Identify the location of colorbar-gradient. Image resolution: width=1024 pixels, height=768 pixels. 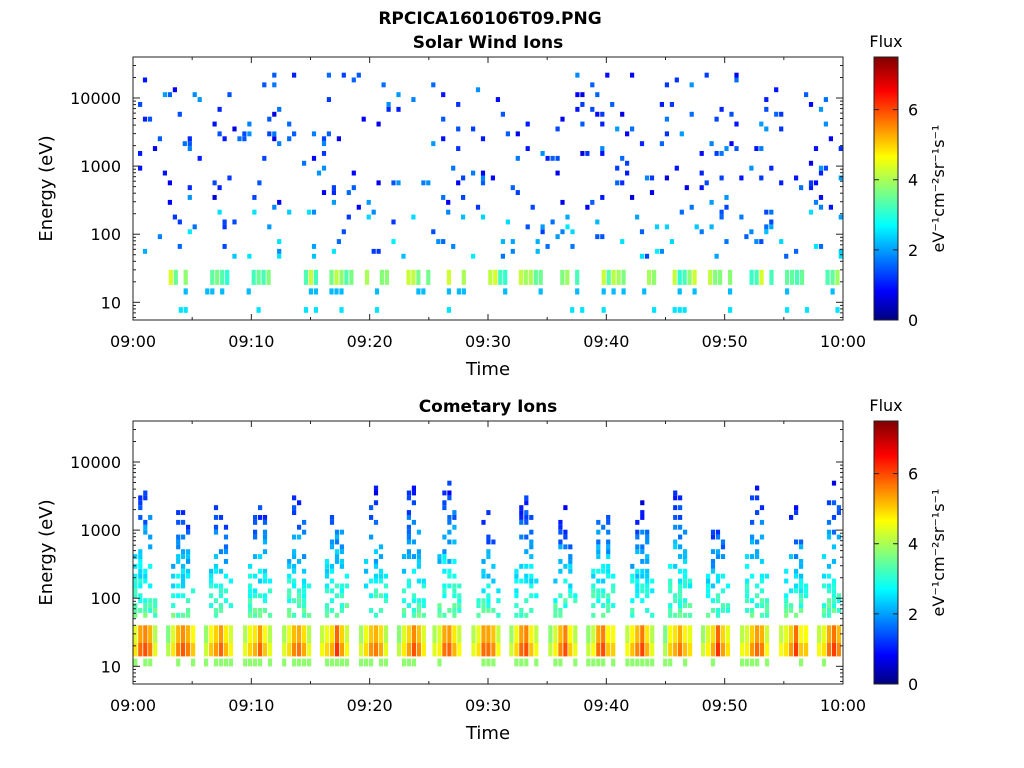
(886, 552).